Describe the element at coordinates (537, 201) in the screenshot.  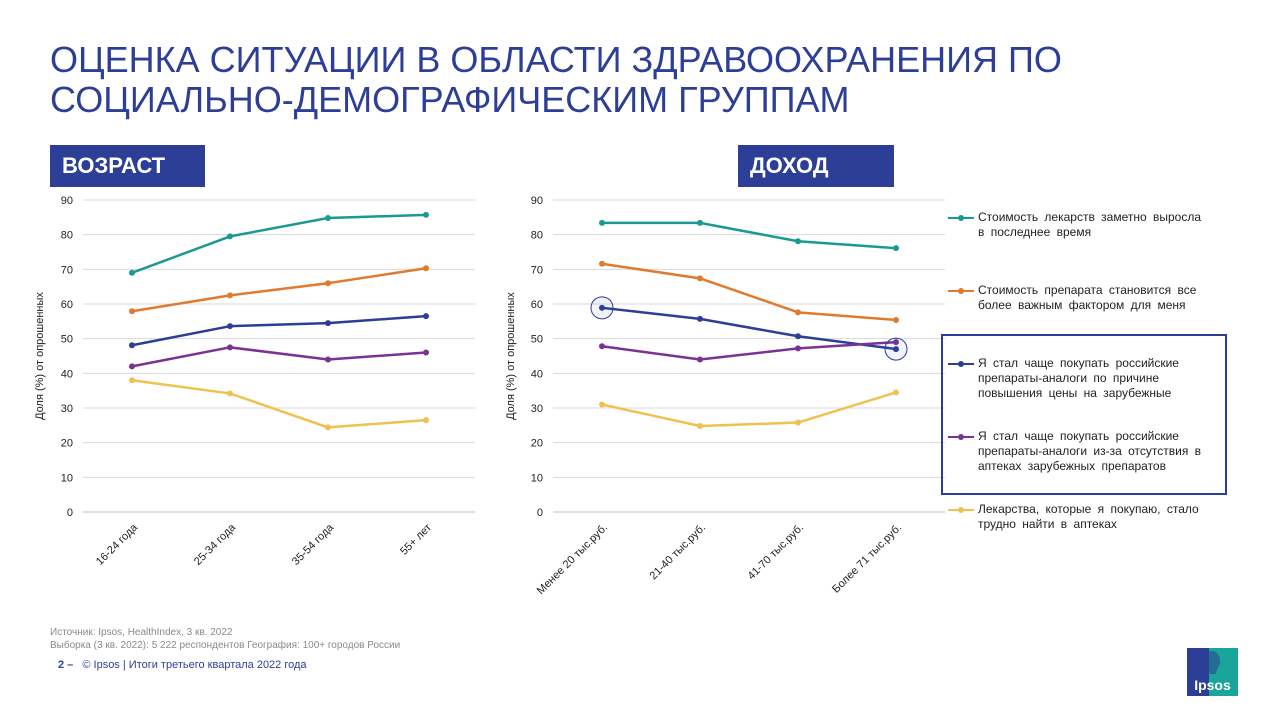
I see `y-tick-label: 90` at that location.